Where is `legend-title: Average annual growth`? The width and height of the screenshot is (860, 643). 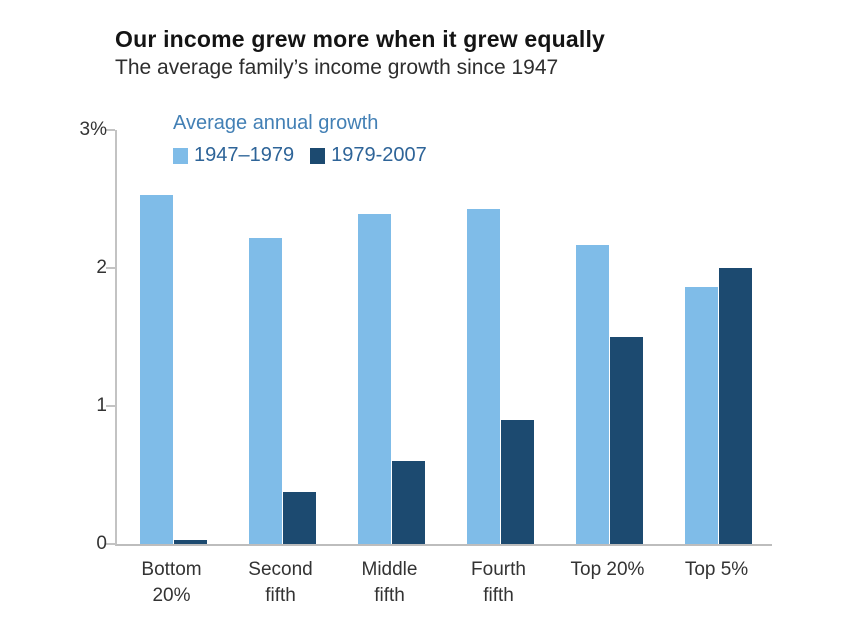 legend-title: Average annual growth is located at coordinates (276, 123).